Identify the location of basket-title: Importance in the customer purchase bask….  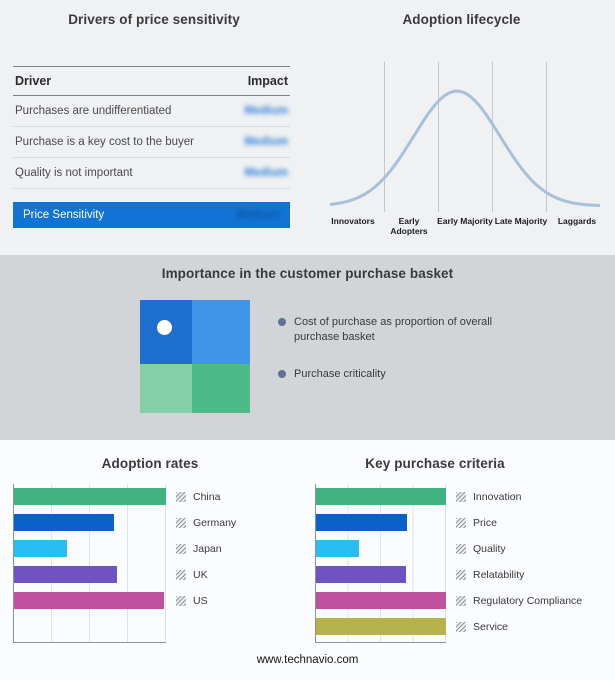
(307, 273).